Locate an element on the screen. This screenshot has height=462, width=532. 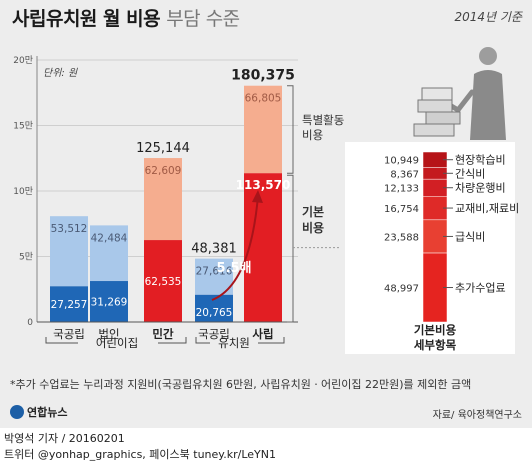
basic-value-label: 27,257 is located at coordinates (69, 305).